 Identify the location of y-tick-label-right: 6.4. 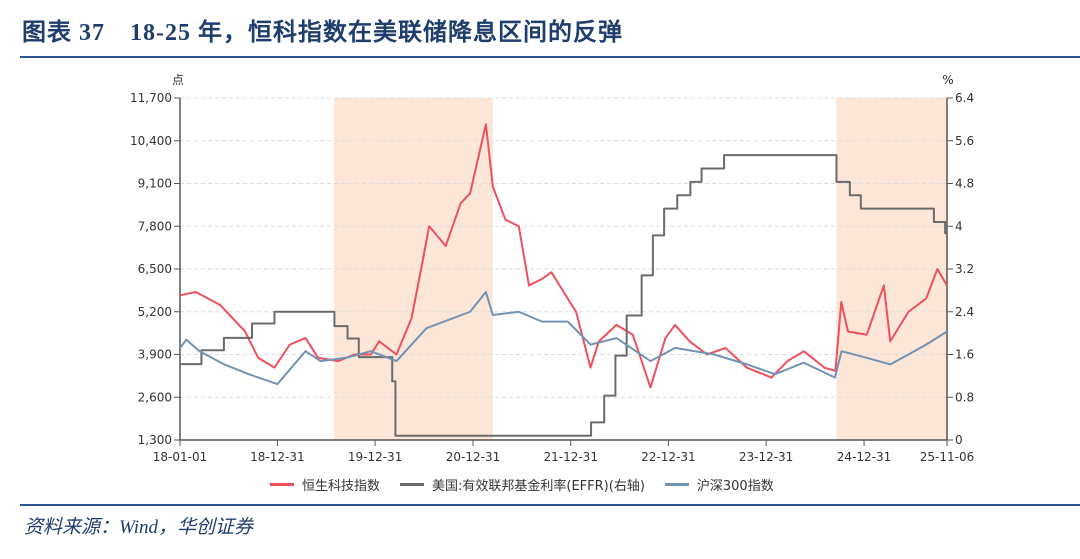
(964, 98).